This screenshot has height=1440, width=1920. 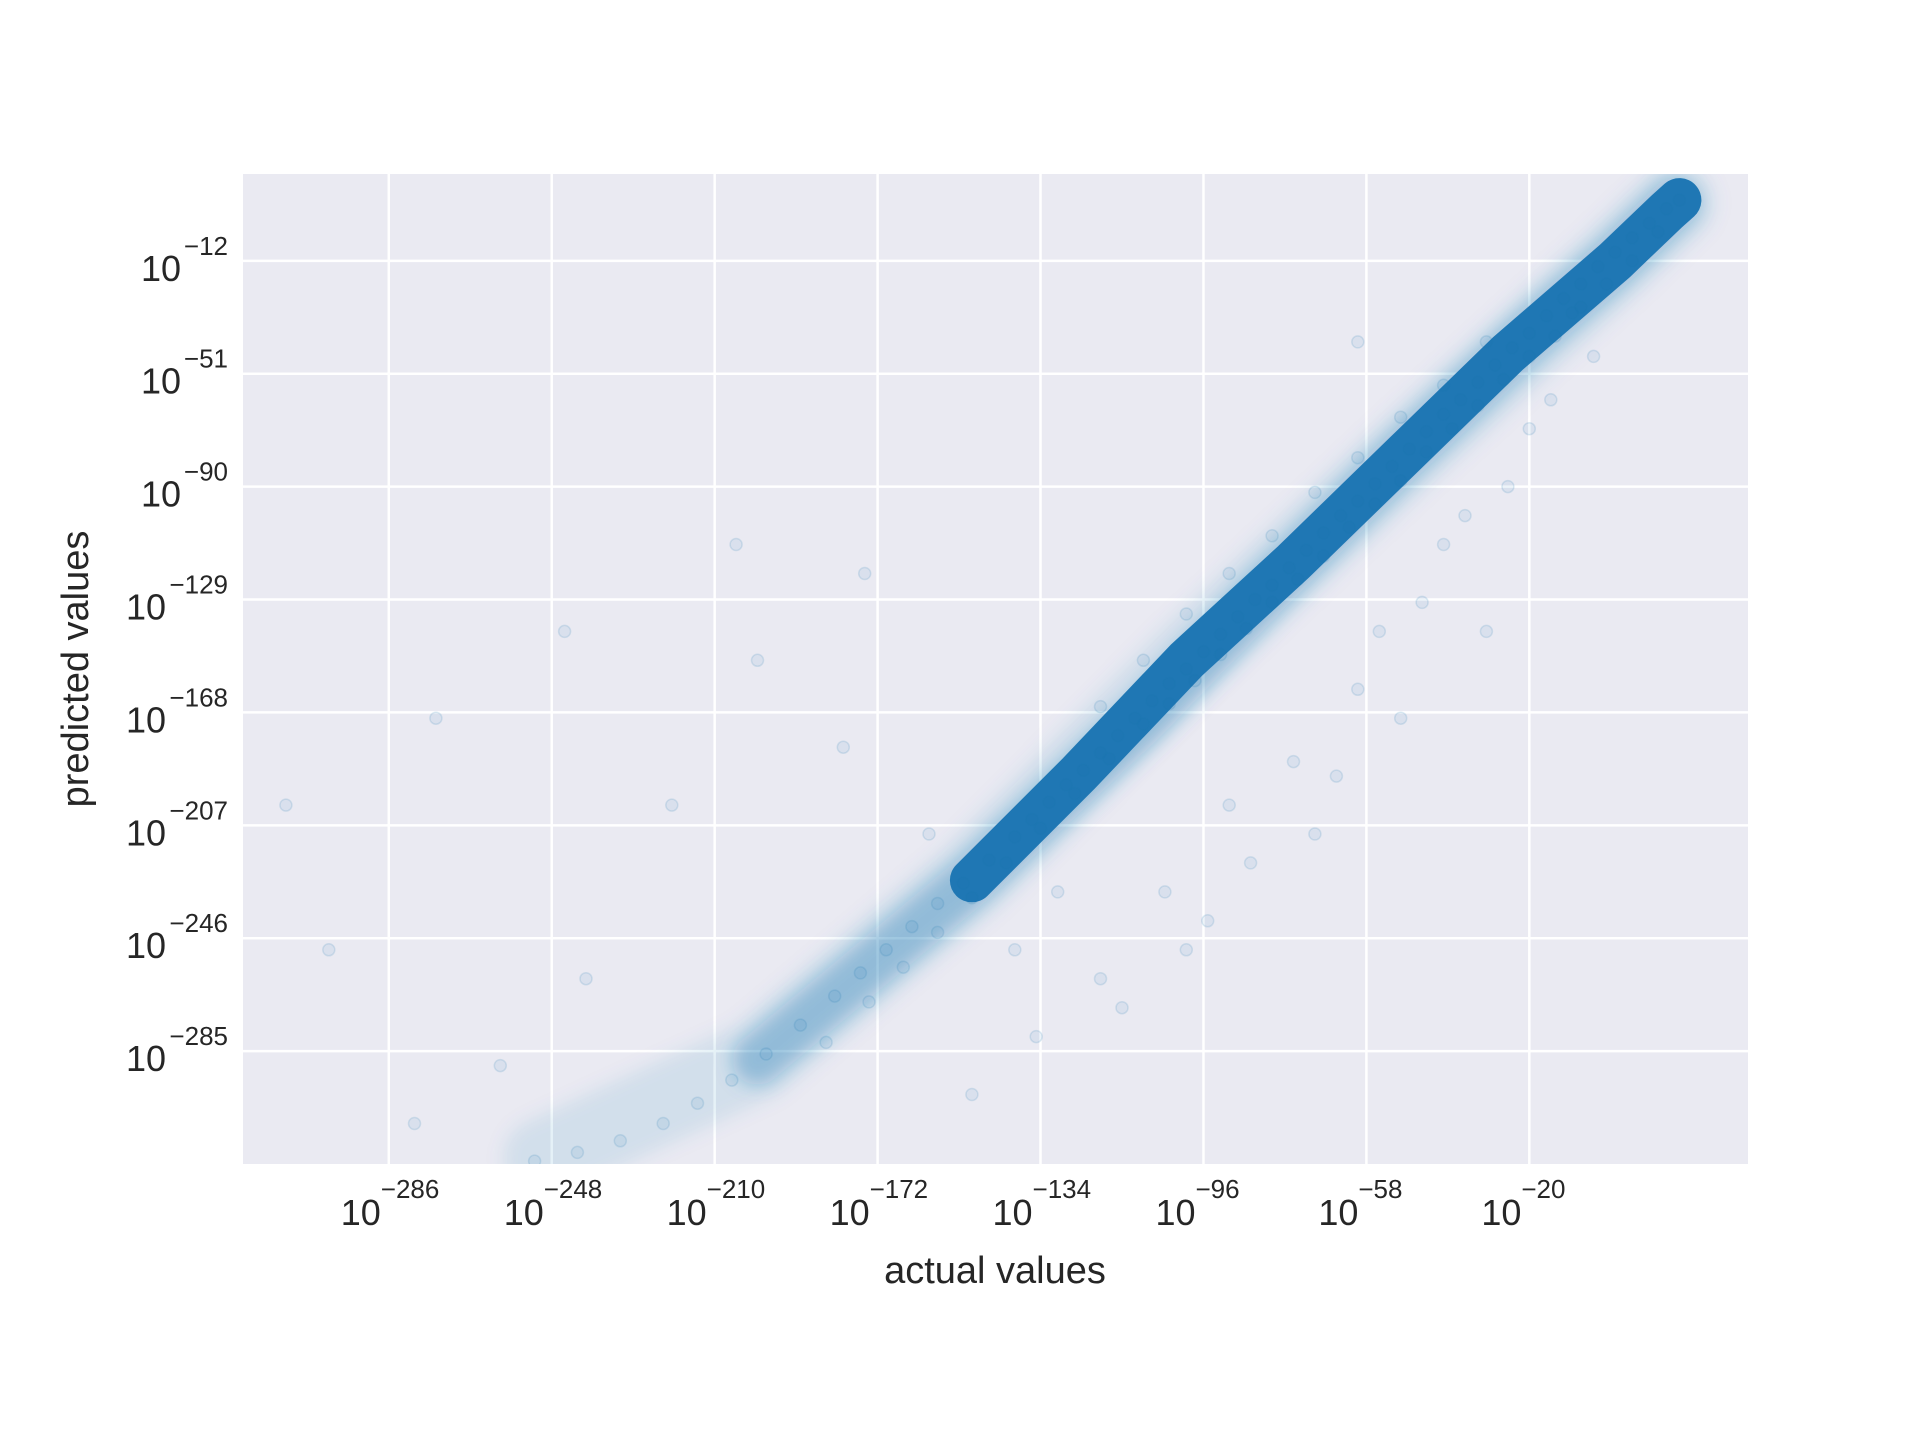 I want to click on svg-text: −58, so click(x=1380, y=1189).